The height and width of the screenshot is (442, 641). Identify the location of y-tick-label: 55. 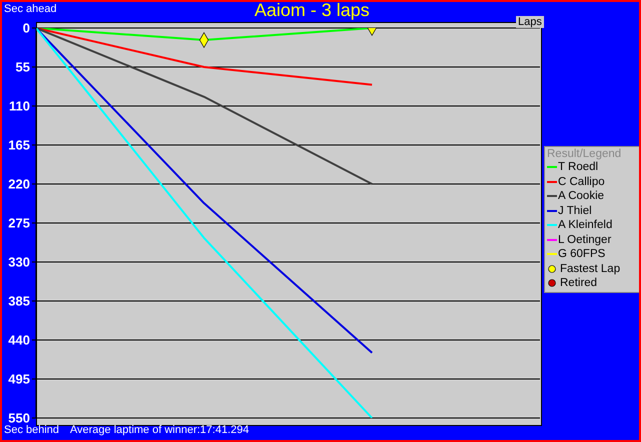
(23, 67).